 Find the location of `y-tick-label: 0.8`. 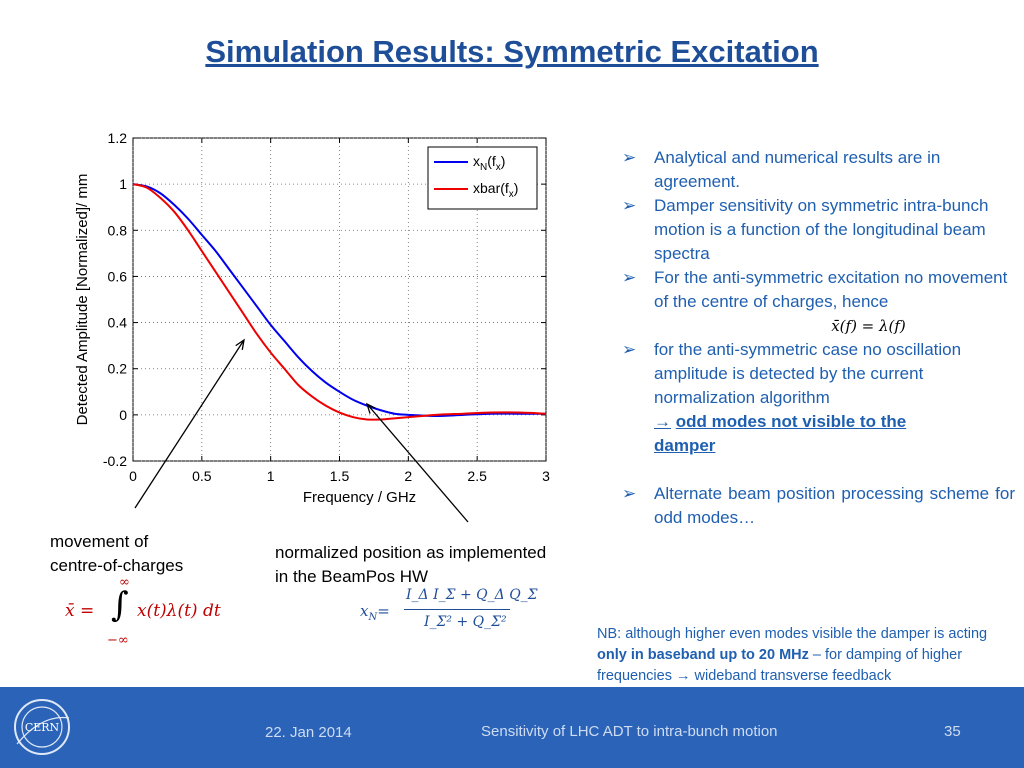

y-tick-label: 0.8 is located at coordinates (118, 230).